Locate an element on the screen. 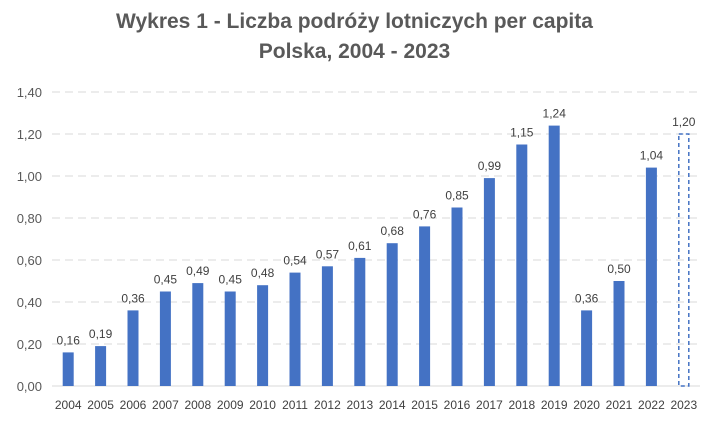 The height and width of the screenshot is (430, 709). y-tick-label: 1,40 is located at coordinates (29, 92).